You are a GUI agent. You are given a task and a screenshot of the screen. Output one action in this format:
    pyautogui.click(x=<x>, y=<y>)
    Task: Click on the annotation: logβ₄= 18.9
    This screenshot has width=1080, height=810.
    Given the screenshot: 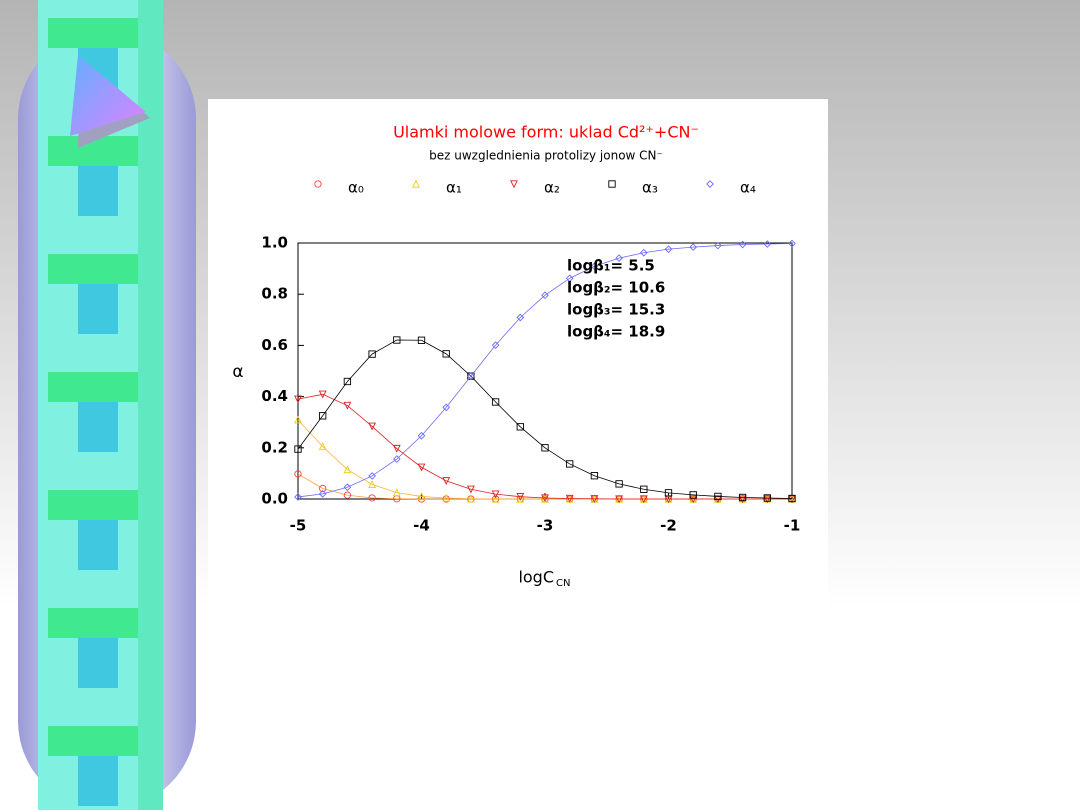 What is the action you would take?
    pyautogui.click(x=616, y=332)
    